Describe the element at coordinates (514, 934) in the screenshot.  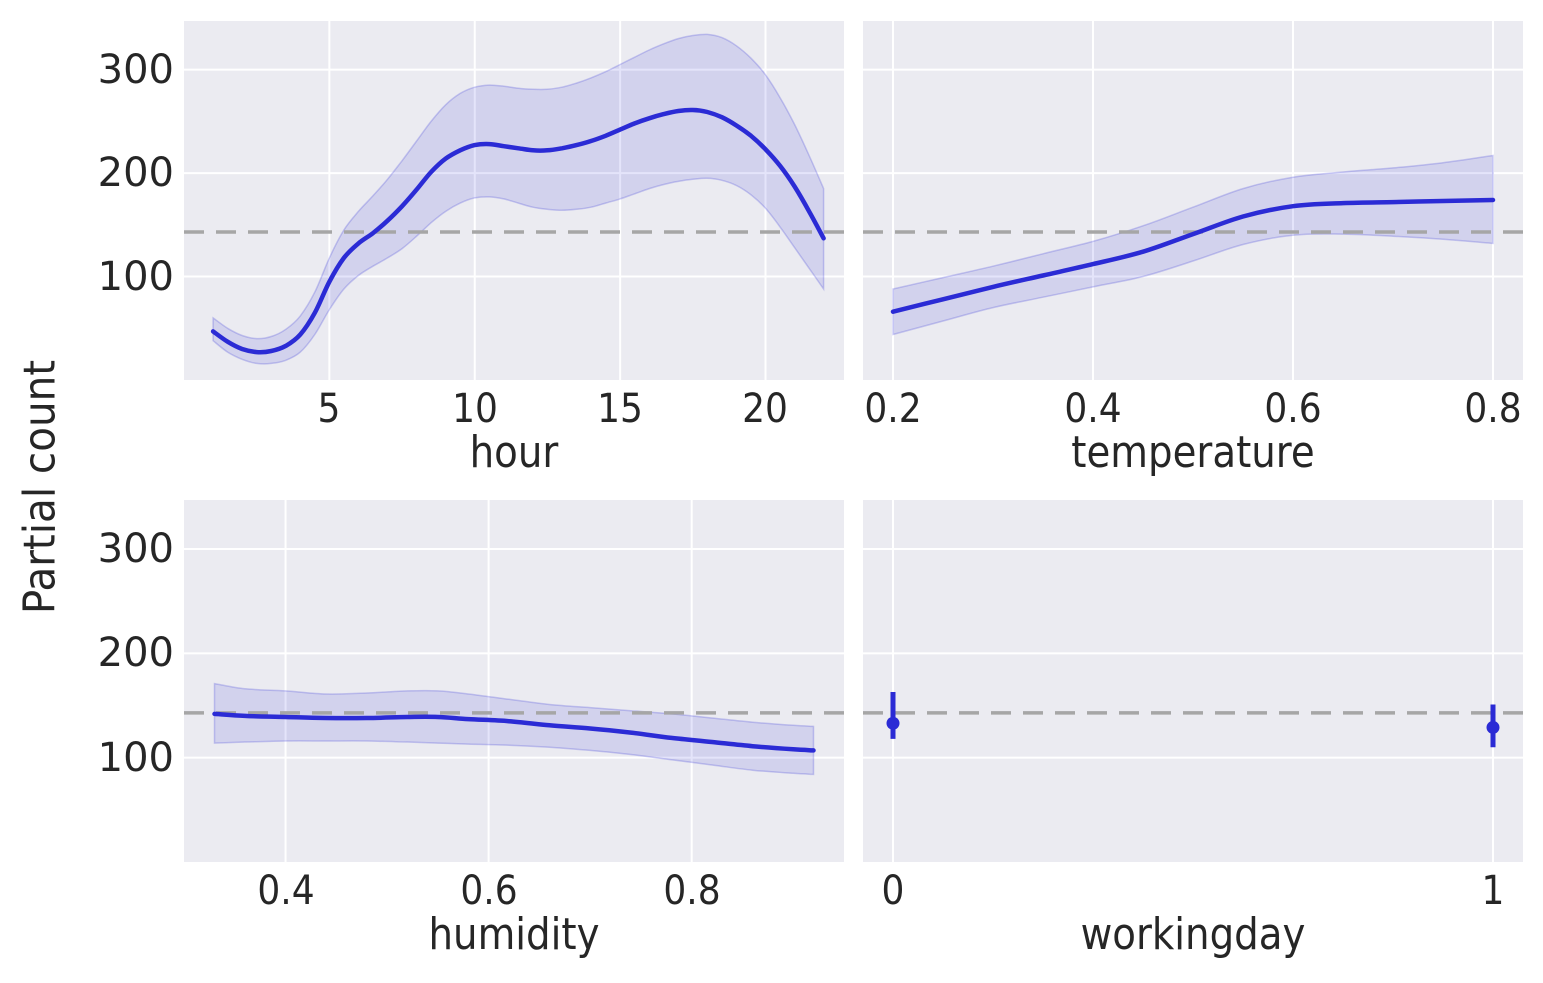
I see `x-axis-label-humidity: humidity` at that location.